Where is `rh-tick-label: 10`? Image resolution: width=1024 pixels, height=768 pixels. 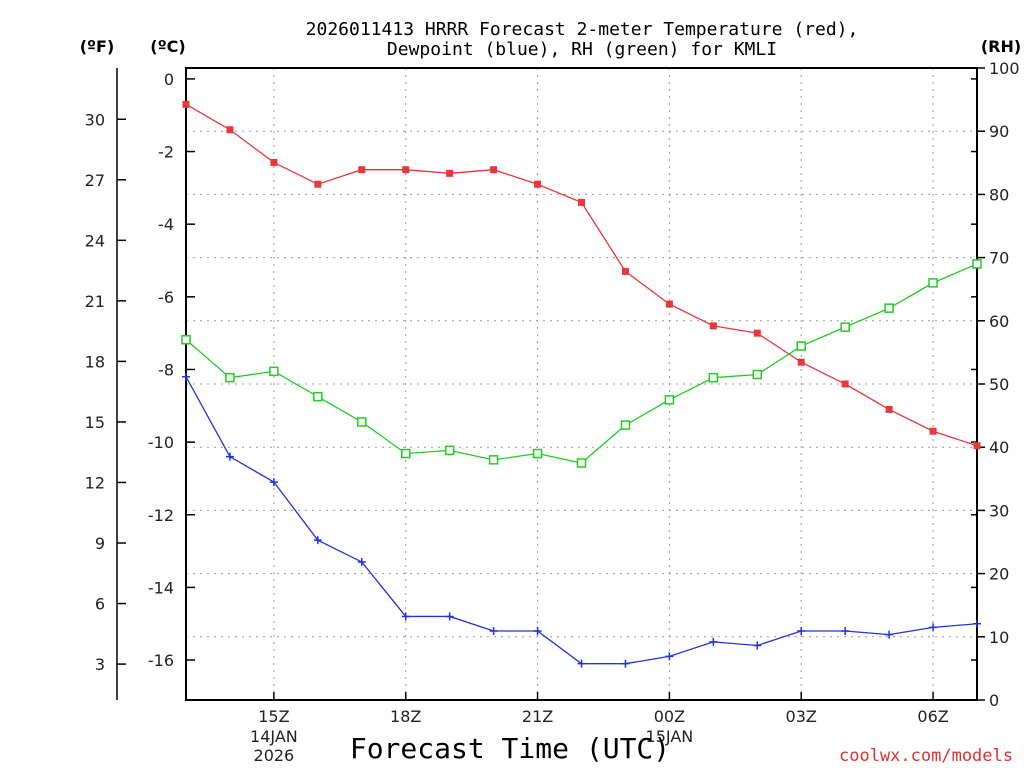
rh-tick-label: 10 is located at coordinates (999, 637).